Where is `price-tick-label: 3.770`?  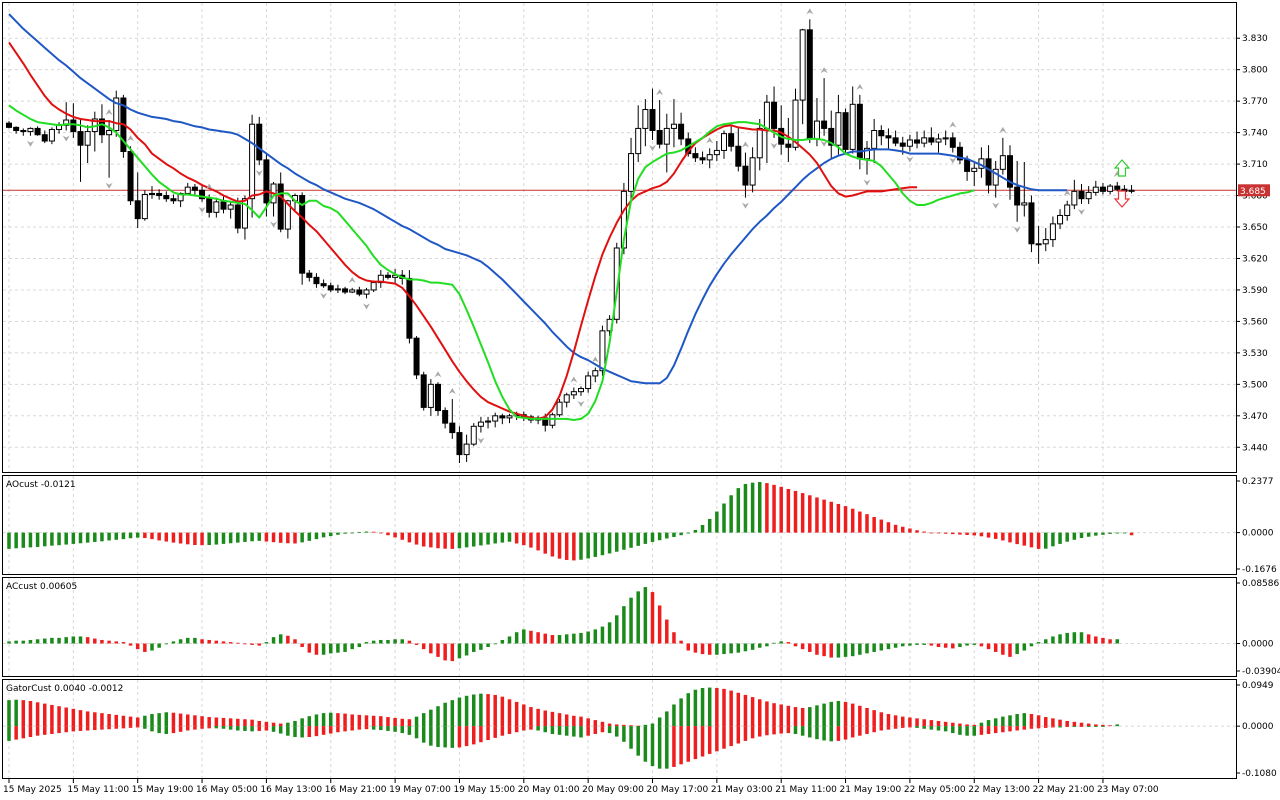
price-tick-label: 3.770 is located at coordinates (1255, 102).